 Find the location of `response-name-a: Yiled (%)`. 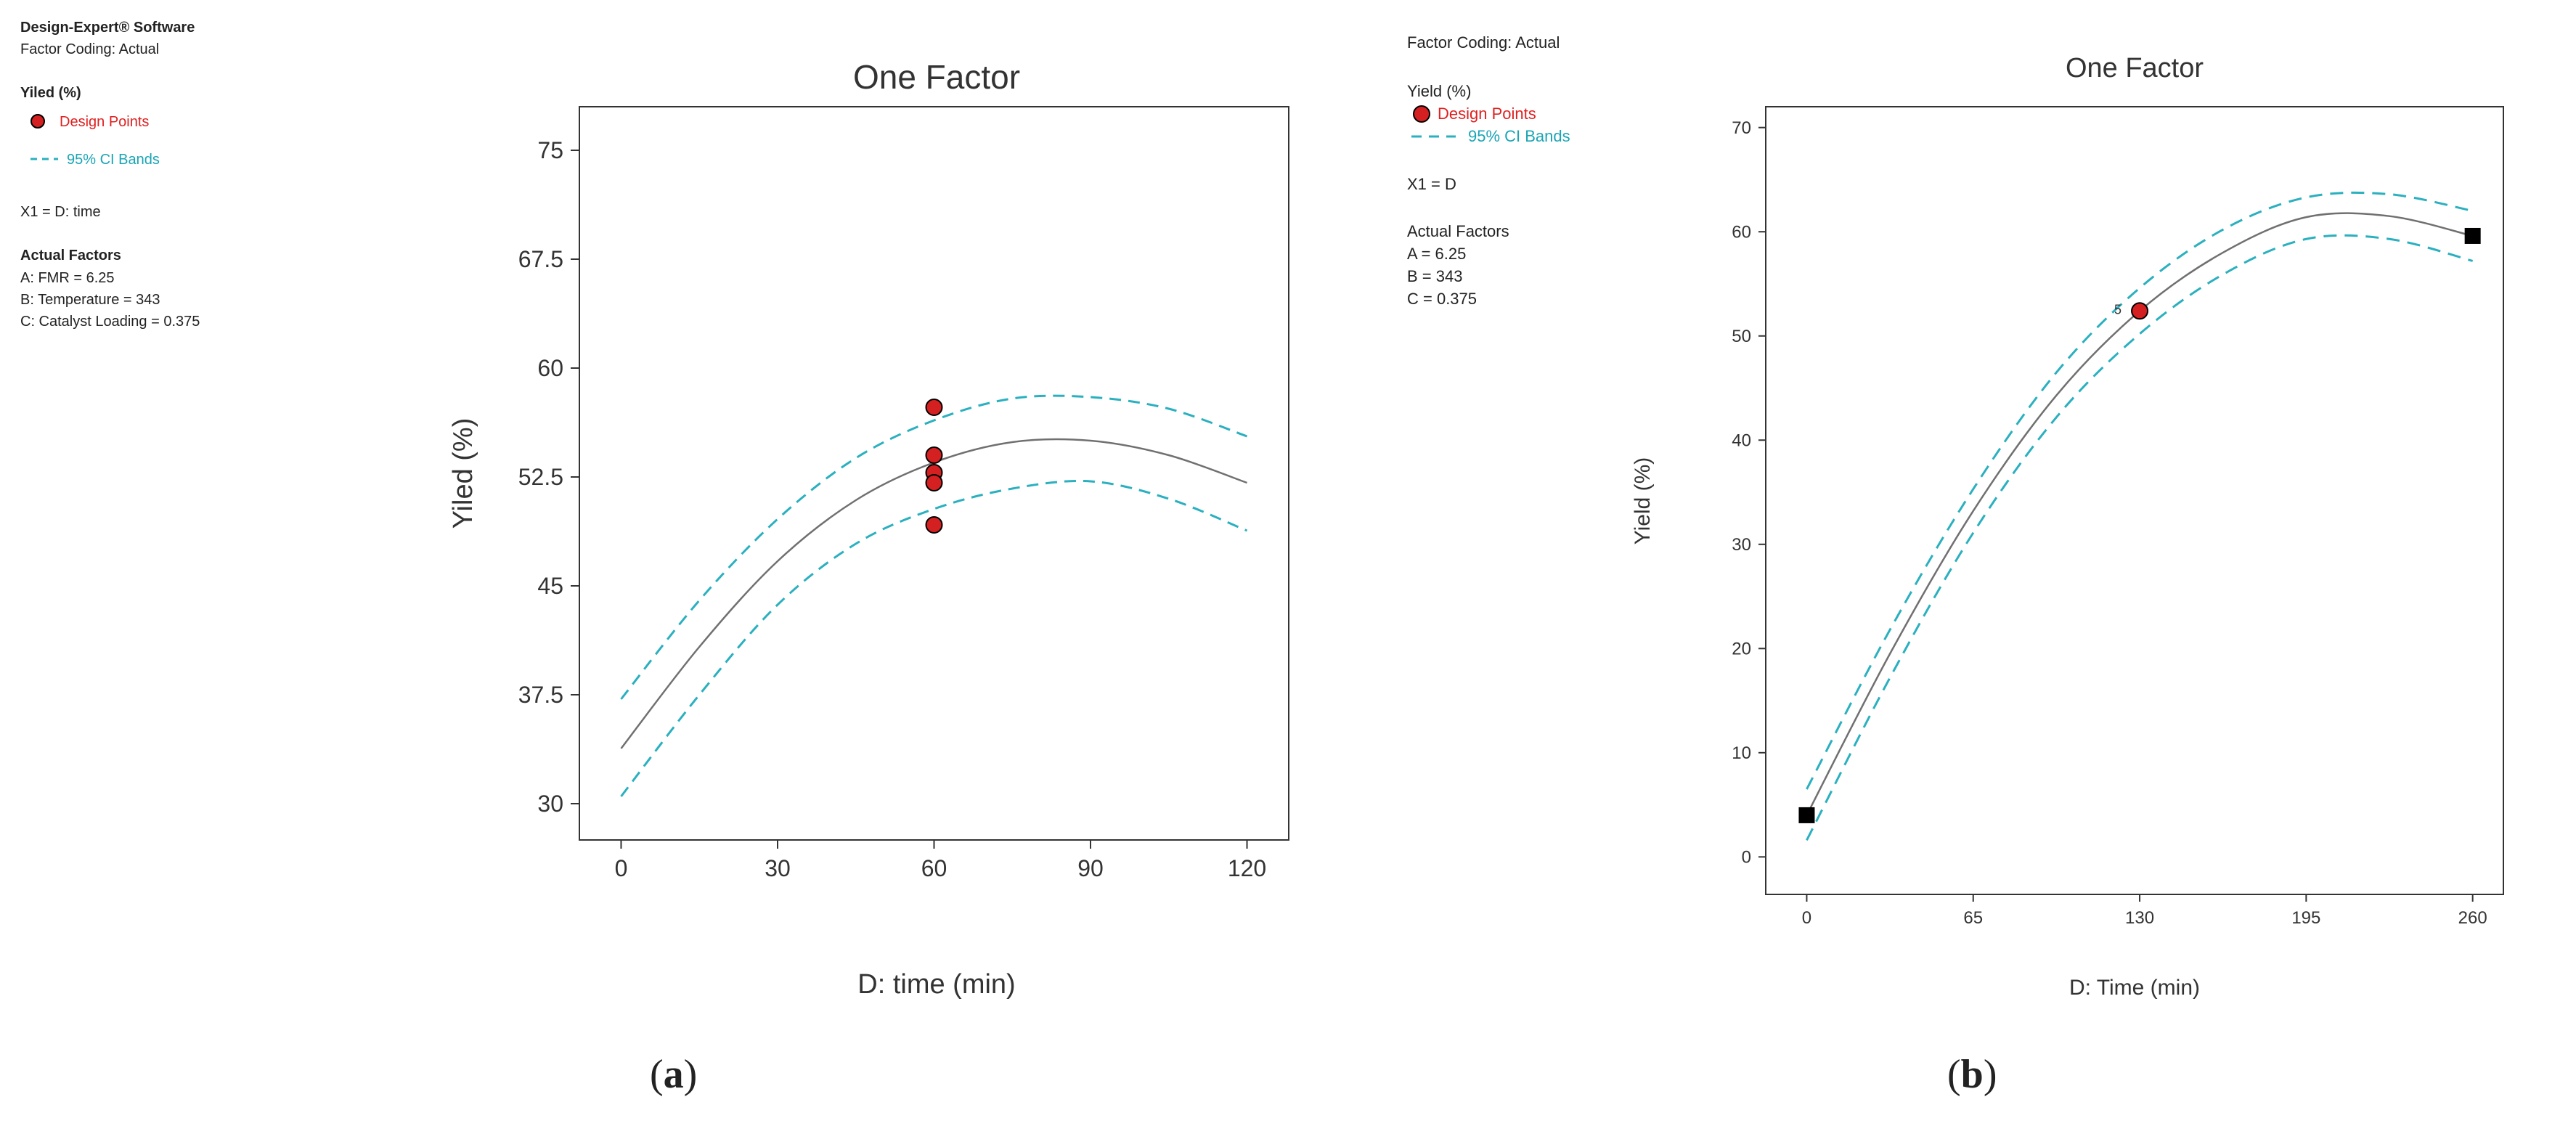

response-name-a: Yiled (%) is located at coordinates (50, 93).